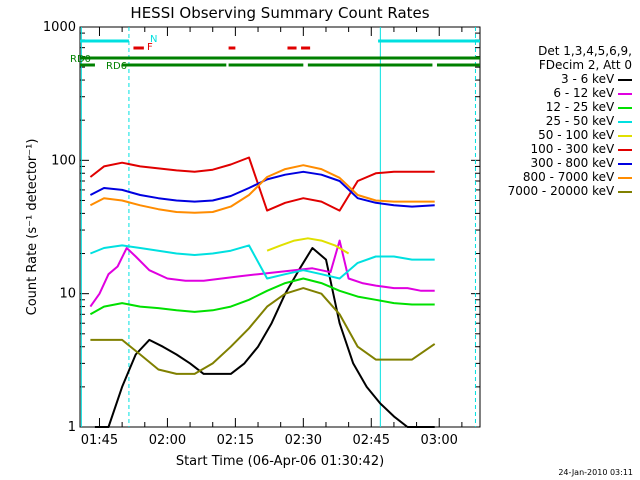 The image size is (640, 480). I want to click on legend-entry: 25 - 50 keV, so click(570, 121).